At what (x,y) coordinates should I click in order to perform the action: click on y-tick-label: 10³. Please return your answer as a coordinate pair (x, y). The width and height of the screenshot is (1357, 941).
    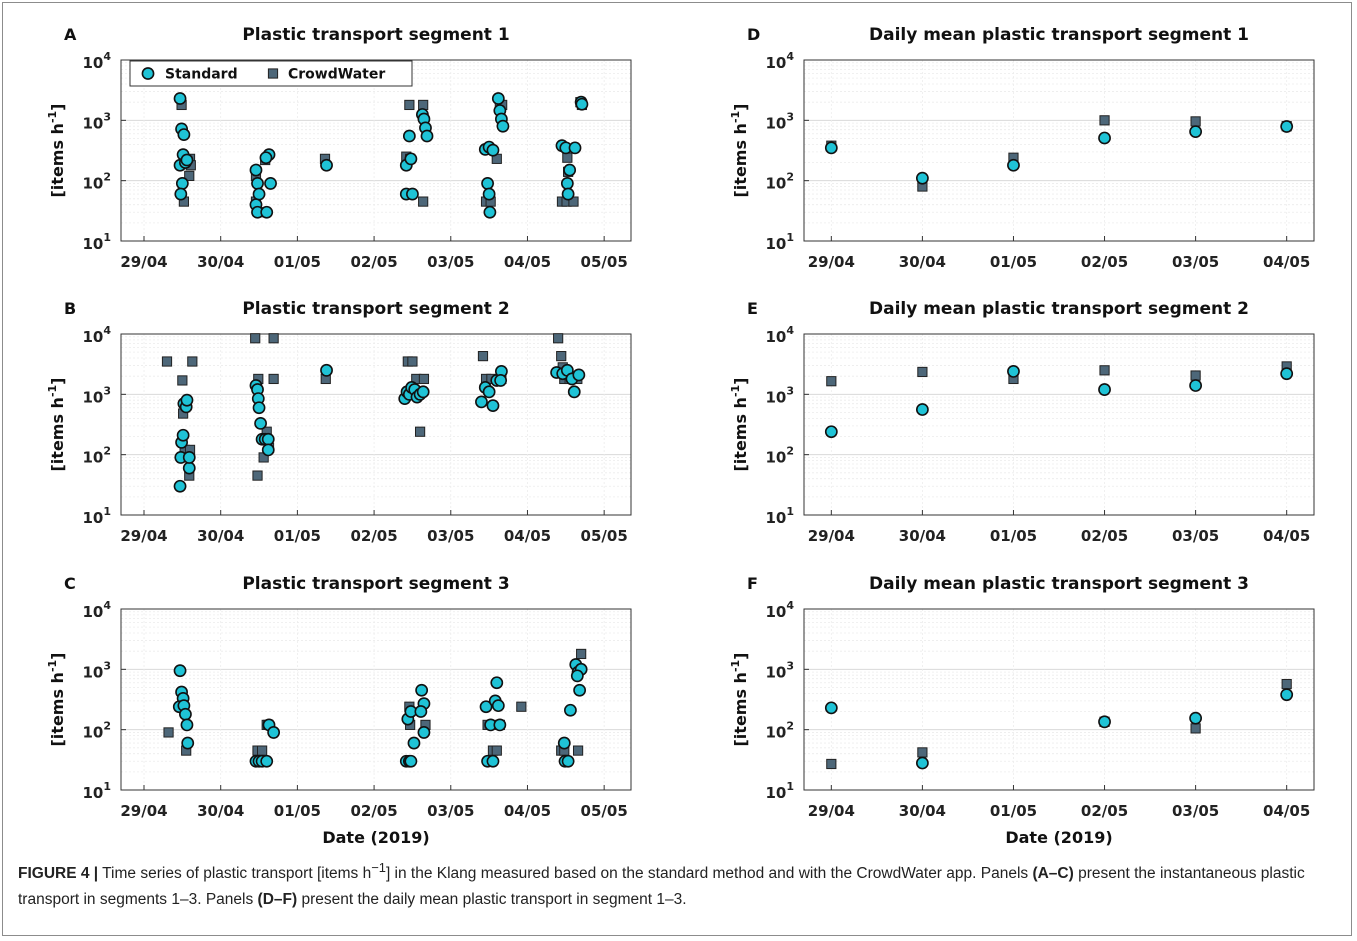
    Looking at the image, I should click on (96, 670).